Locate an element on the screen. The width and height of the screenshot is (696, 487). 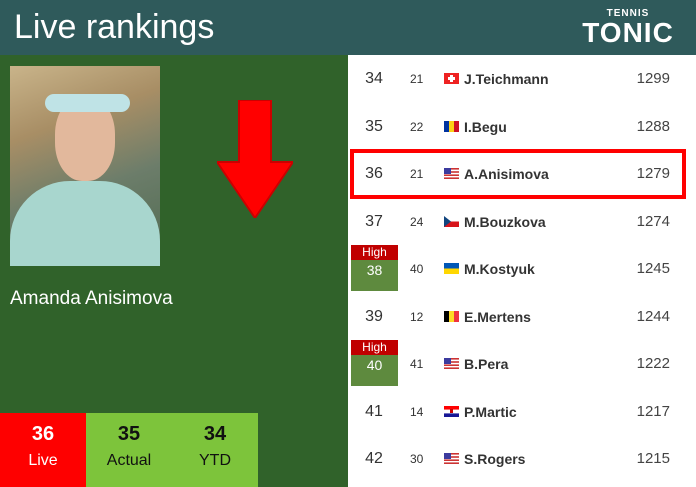
player-link: A.Anisimova is located at coordinates (506, 174).